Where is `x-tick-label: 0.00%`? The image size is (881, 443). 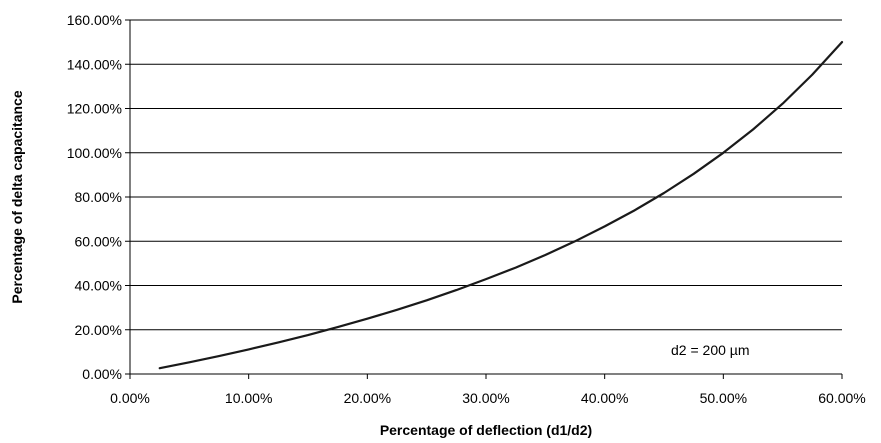
x-tick-label: 0.00% is located at coordinates (130, 398).